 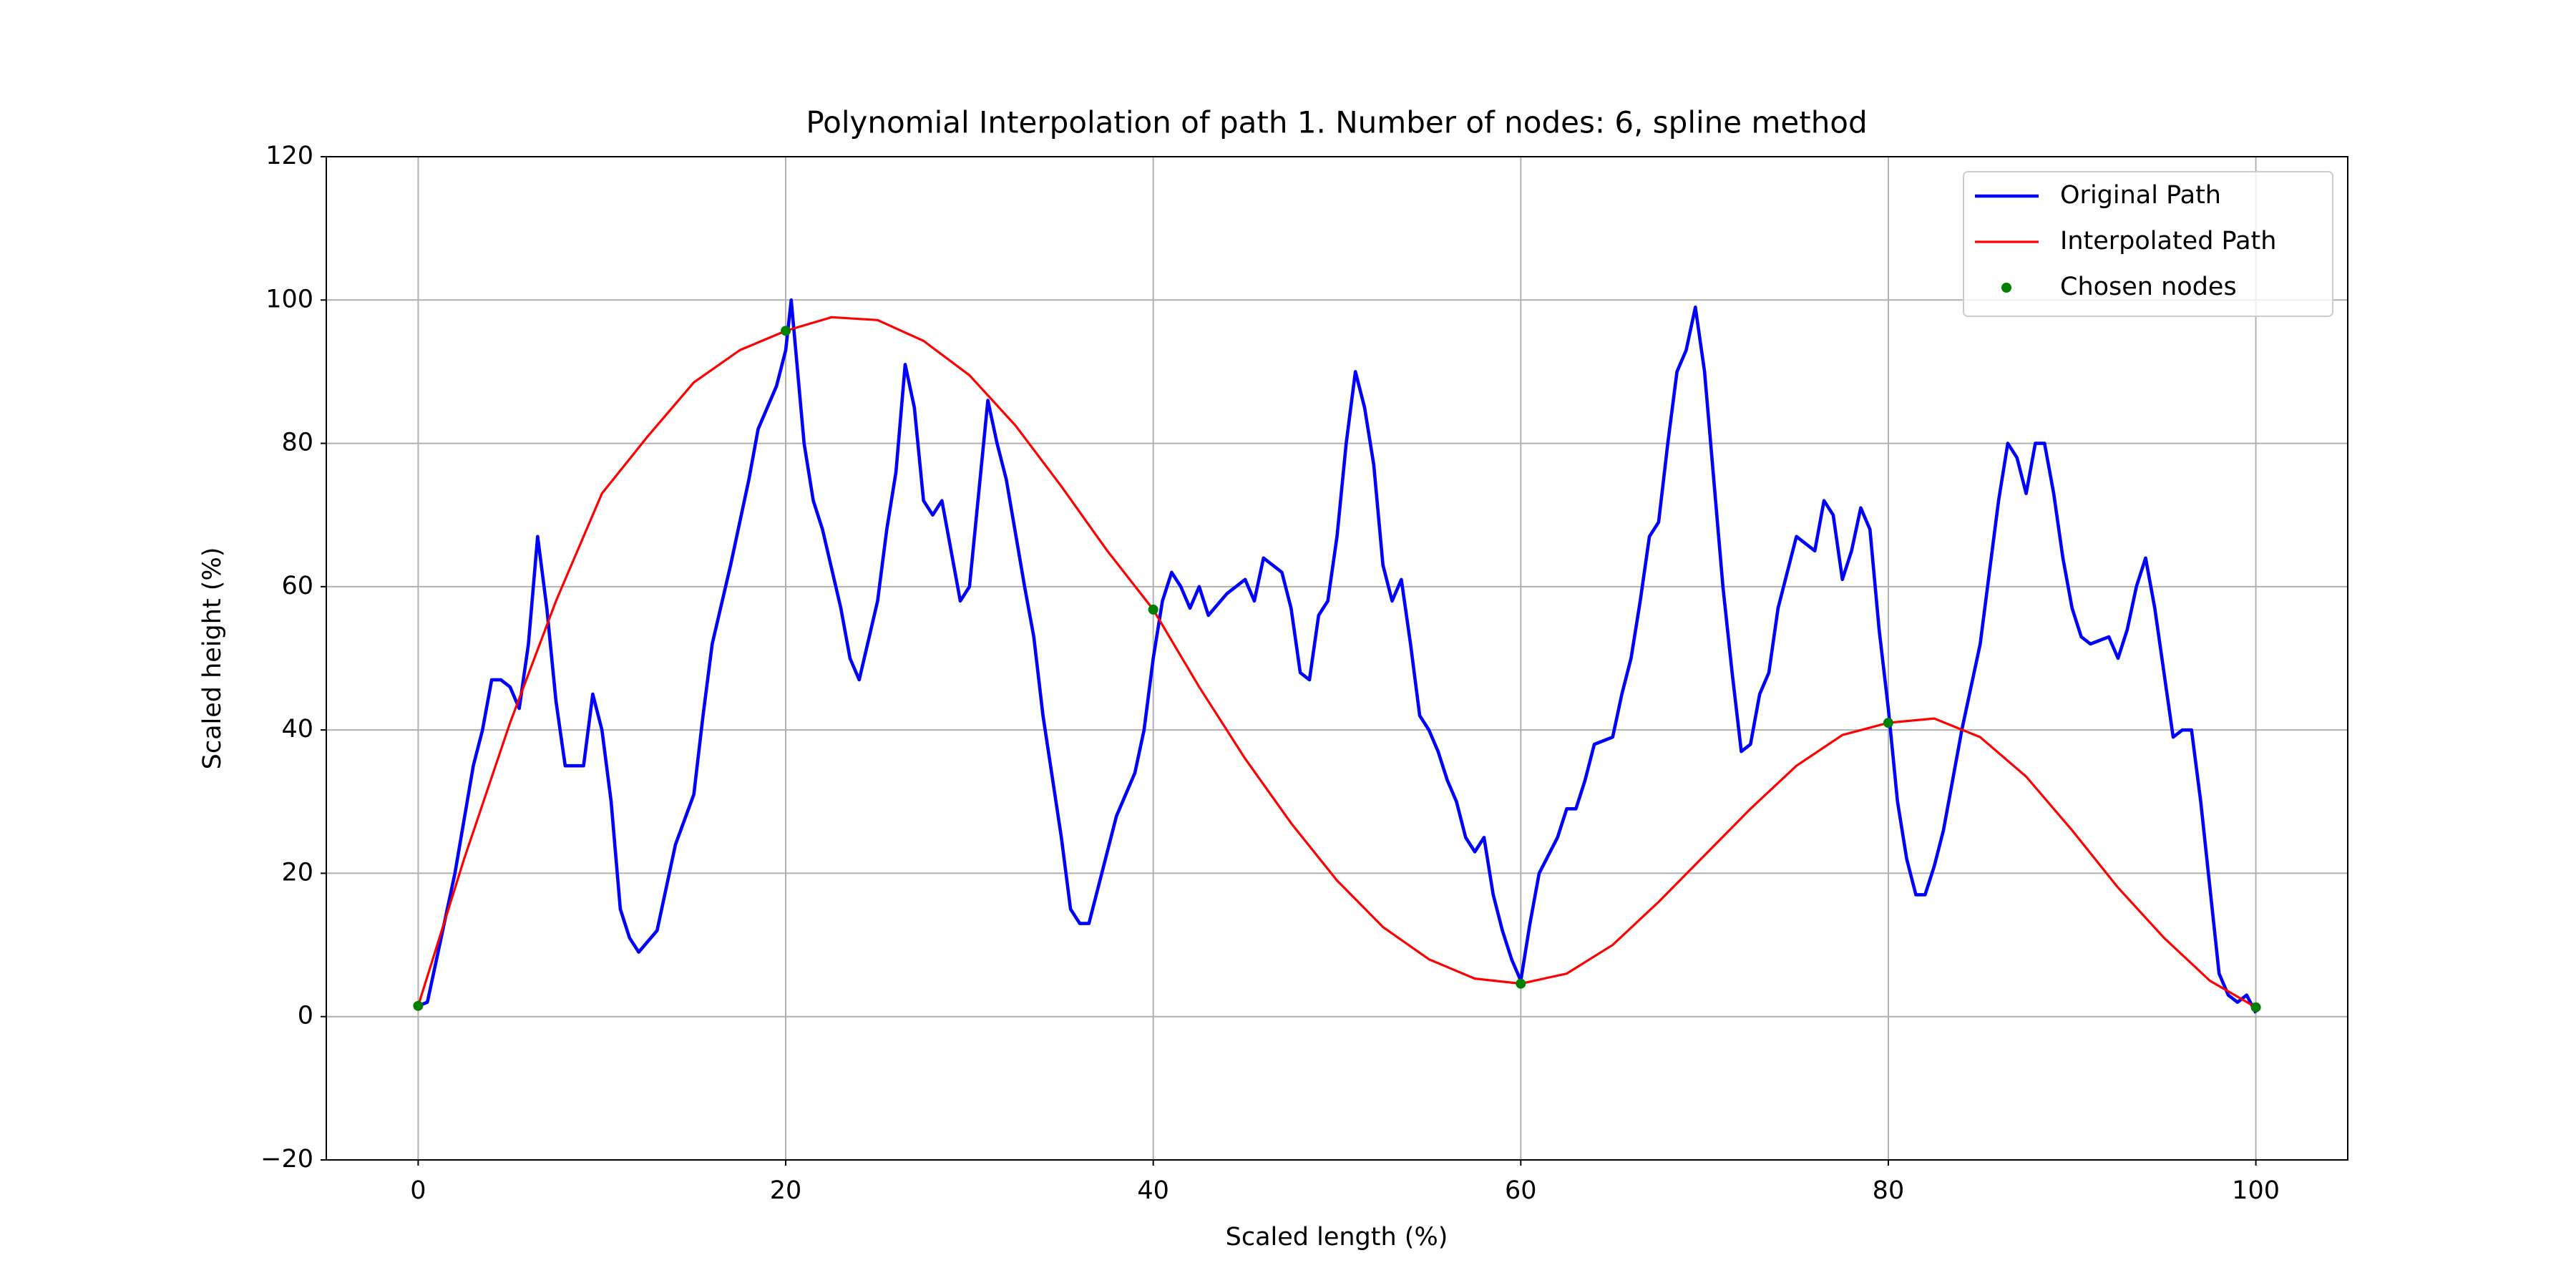 I want to click on legend-label: Interpolated Path, so click(x=2168, y=241).